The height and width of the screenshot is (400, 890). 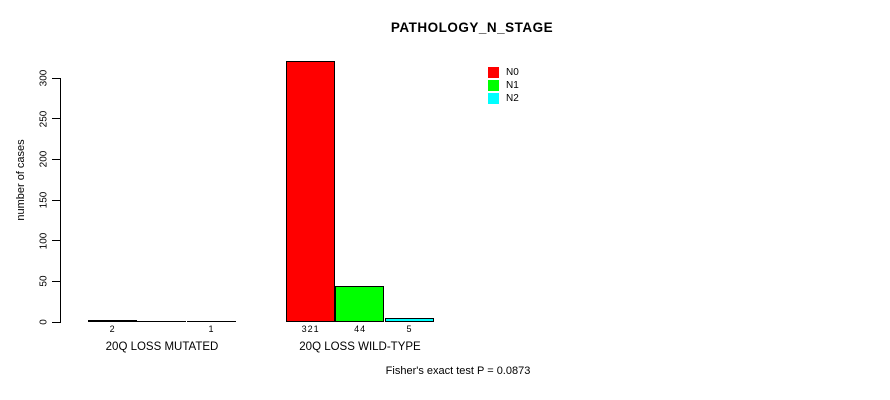 I want to click on bar-value-label: 321, so click(x=310, y=329).